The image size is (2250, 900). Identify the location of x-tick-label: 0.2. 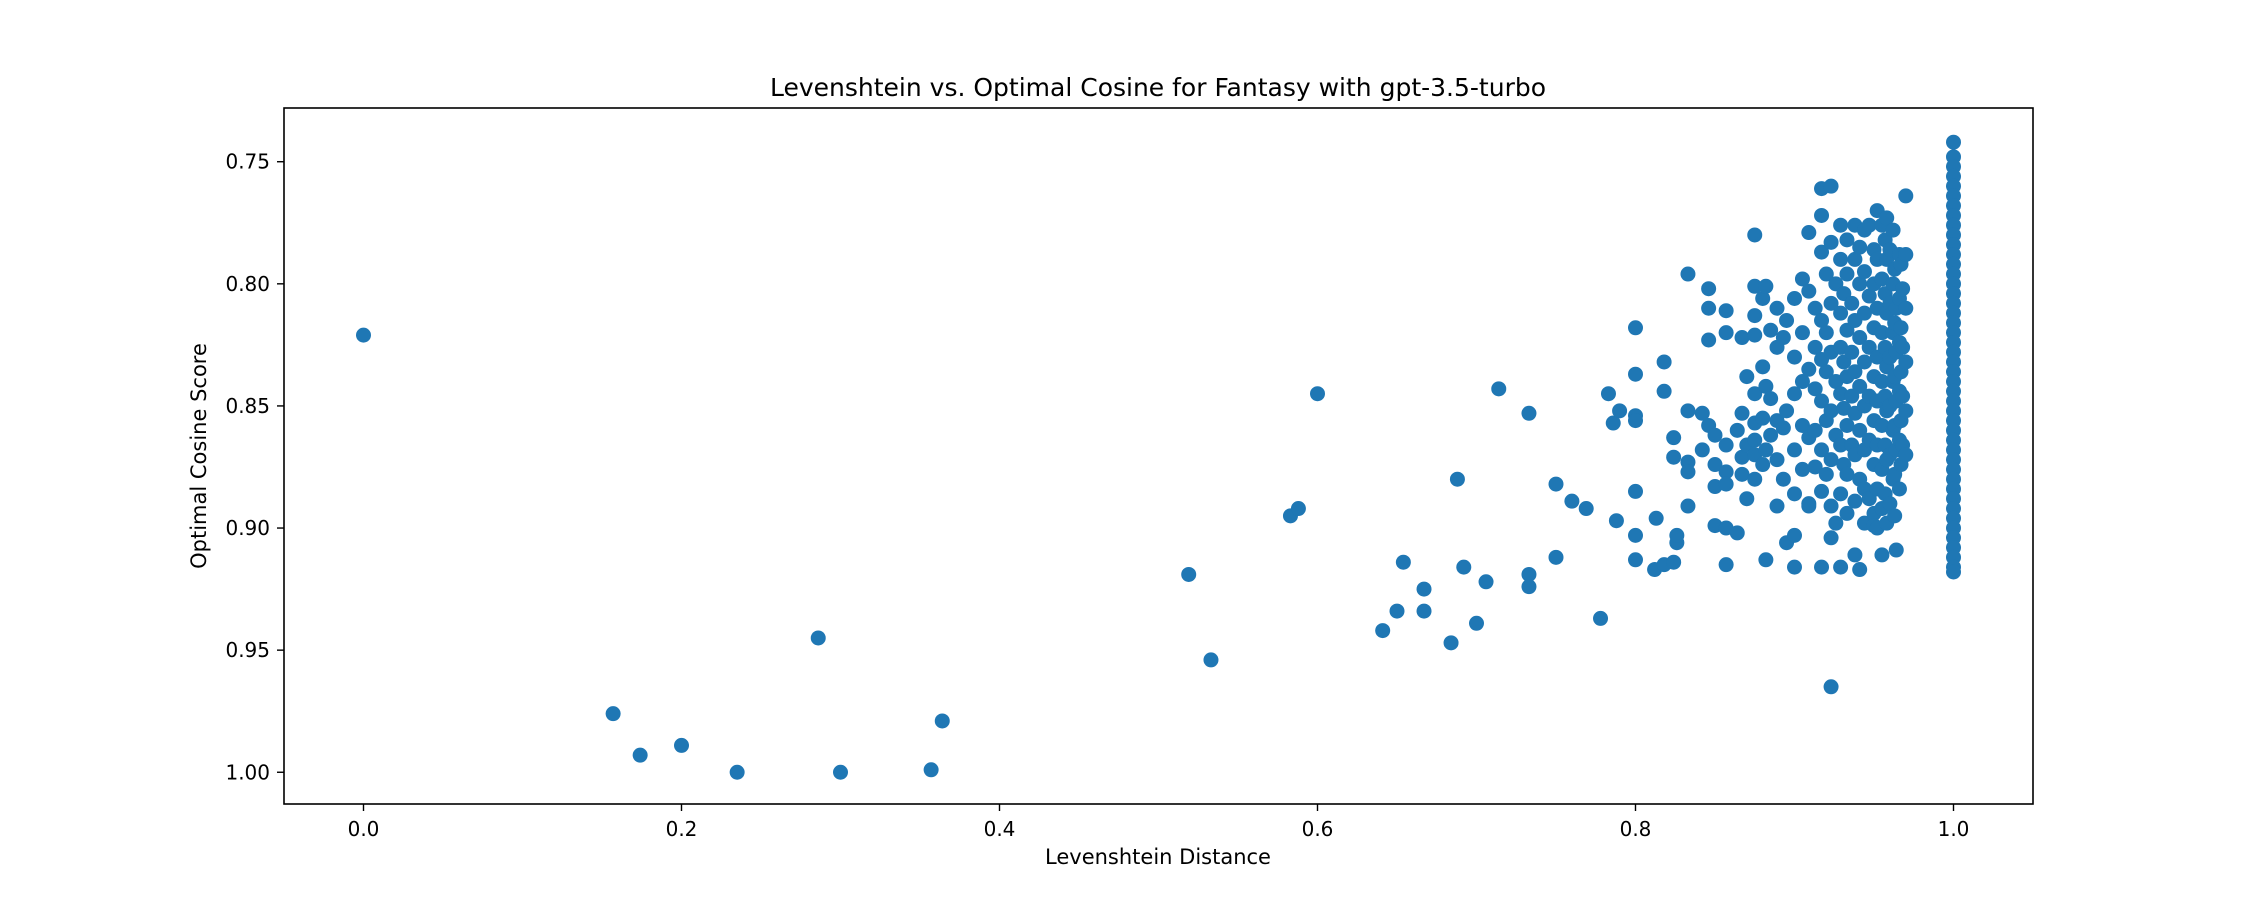
(682, 829).